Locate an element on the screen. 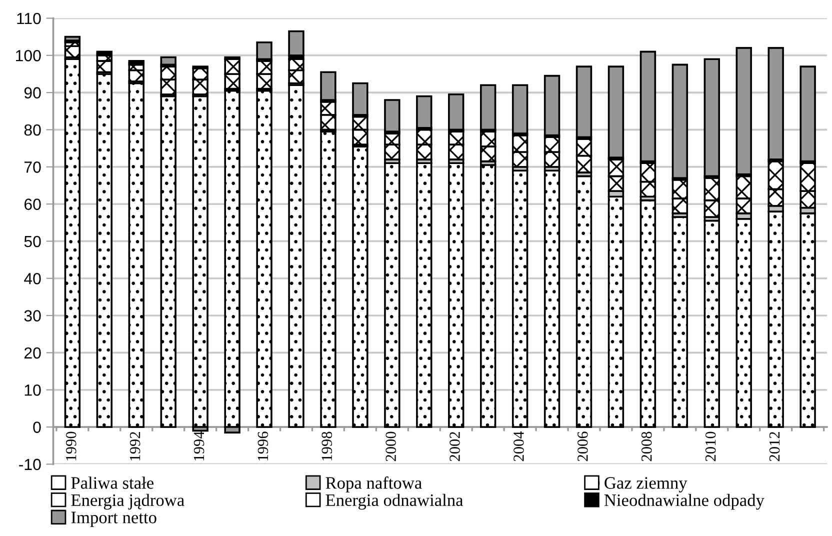  y-tick-label: 70 is located at coordinates (32, 167).